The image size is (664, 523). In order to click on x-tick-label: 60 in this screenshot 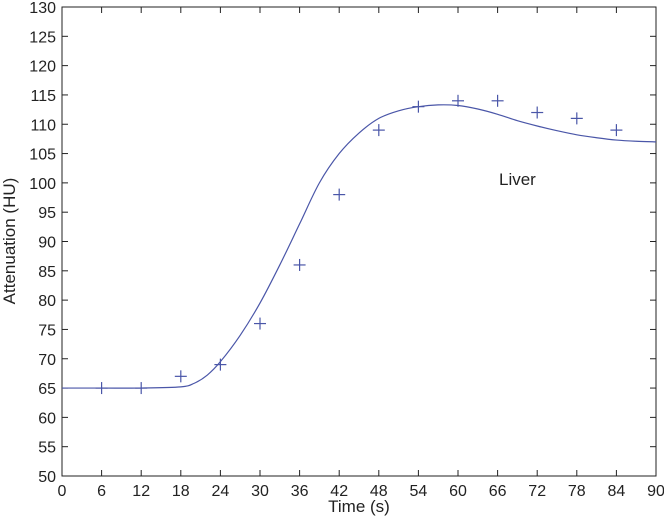, I will do `click(458, 491)`.